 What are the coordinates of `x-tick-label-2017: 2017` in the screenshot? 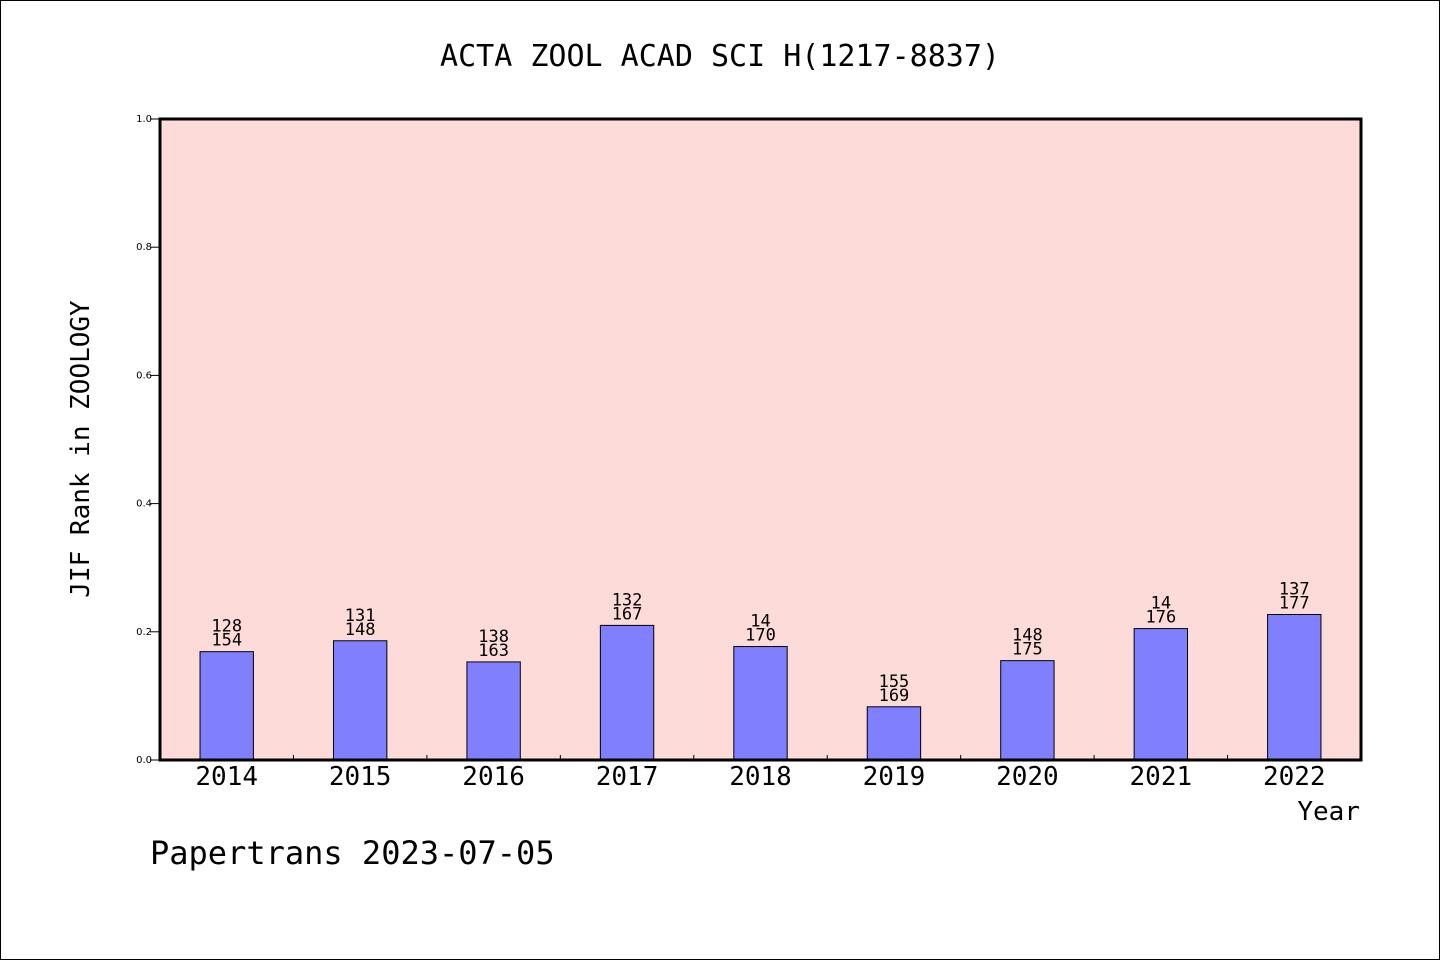 It's located at (627, 777).